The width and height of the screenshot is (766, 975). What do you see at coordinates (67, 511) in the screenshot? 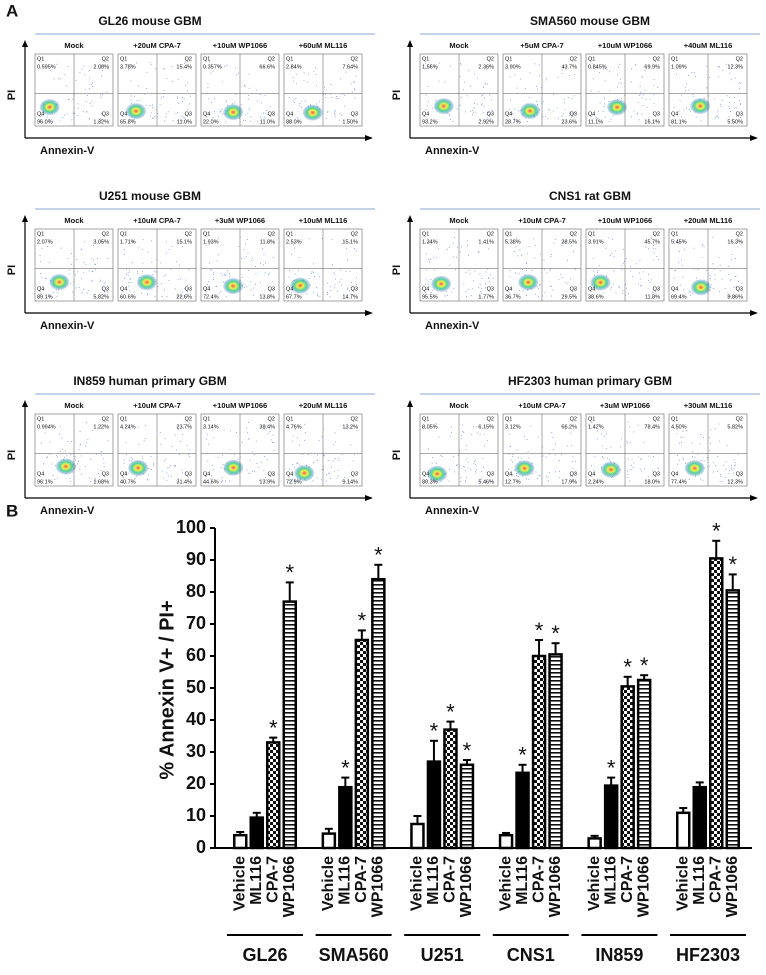
I see `x-axis-label: Annexin-V` at bounding box center [67, 511].